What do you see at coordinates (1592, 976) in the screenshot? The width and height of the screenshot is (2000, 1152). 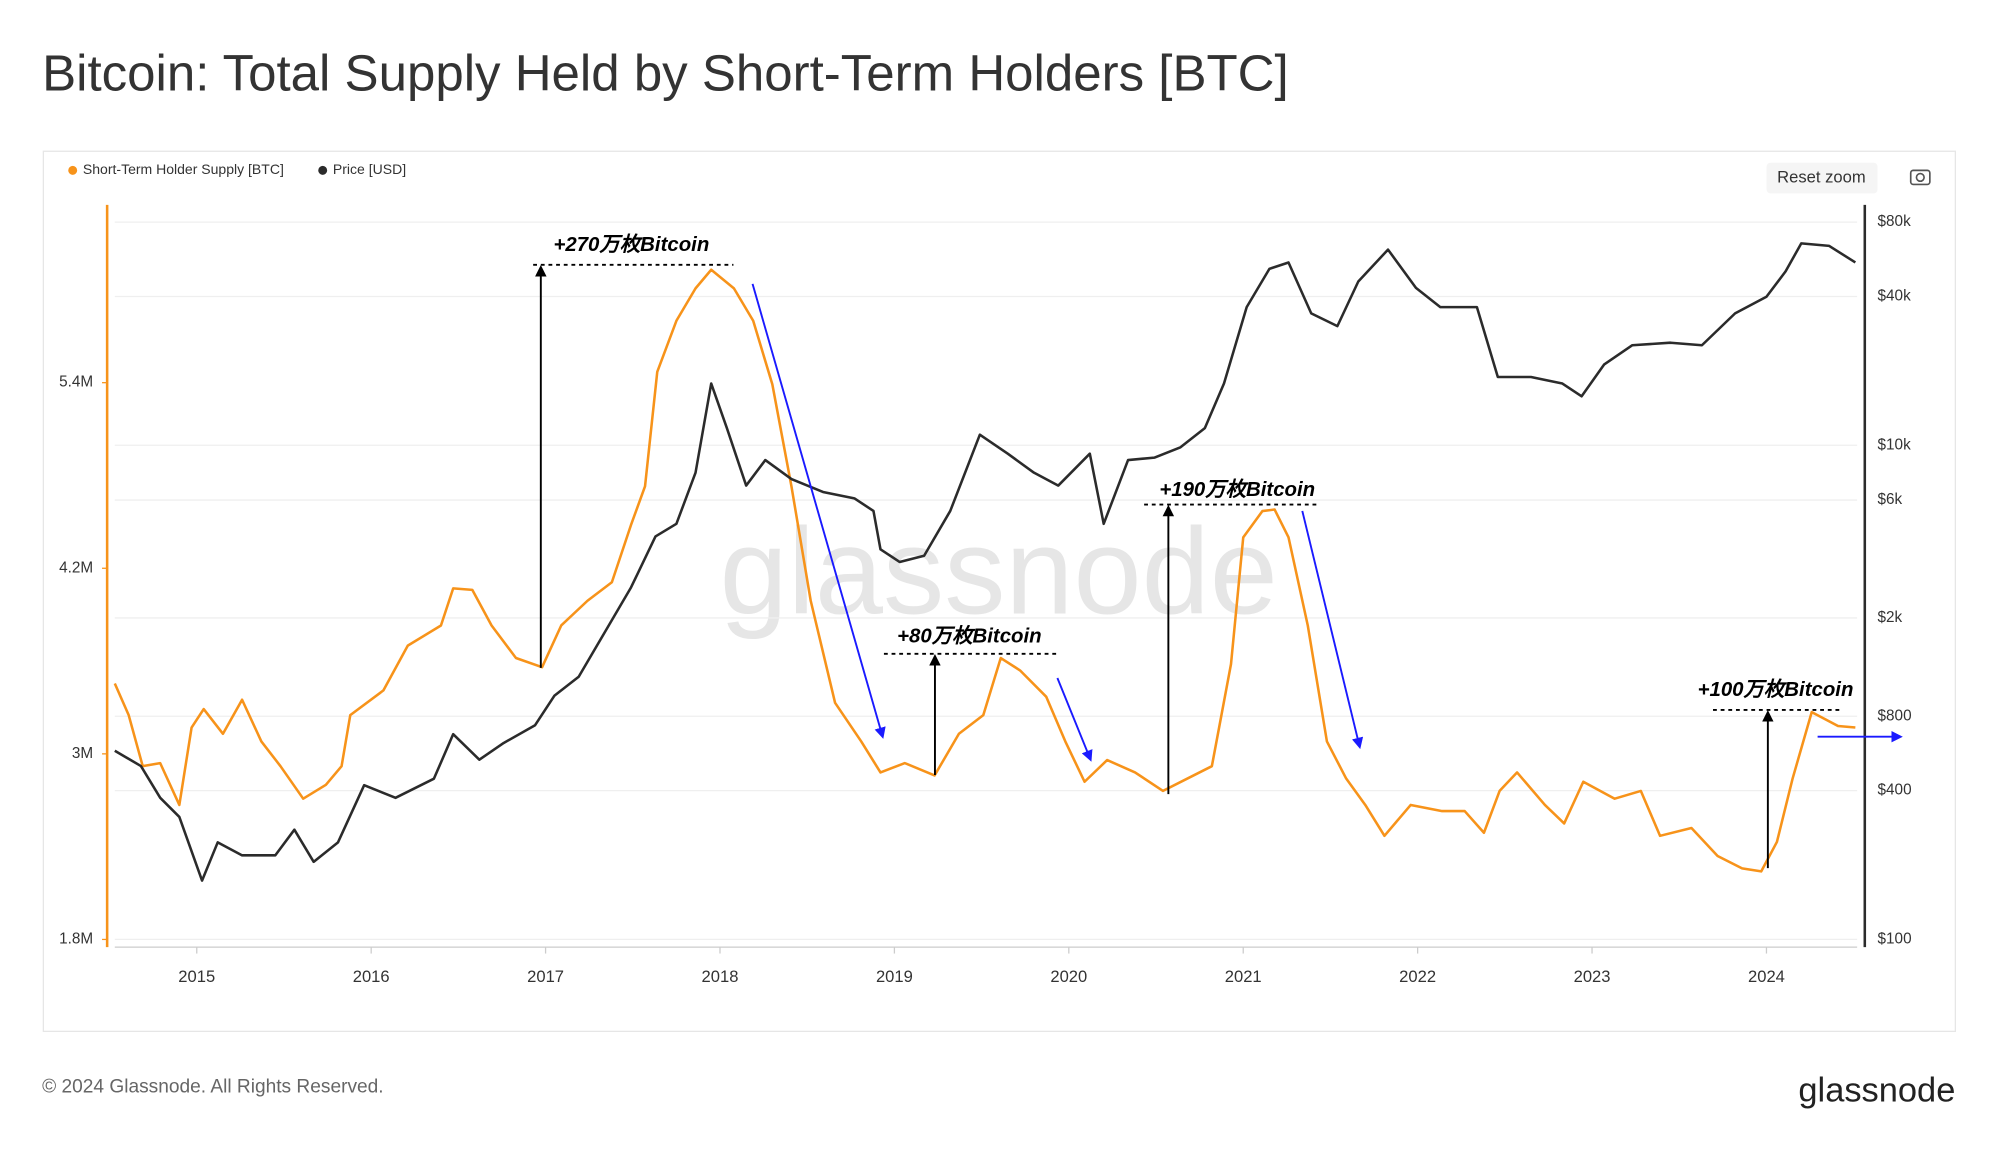 I see `x-tick-label: 2023` at bounding box center [1592, 976].